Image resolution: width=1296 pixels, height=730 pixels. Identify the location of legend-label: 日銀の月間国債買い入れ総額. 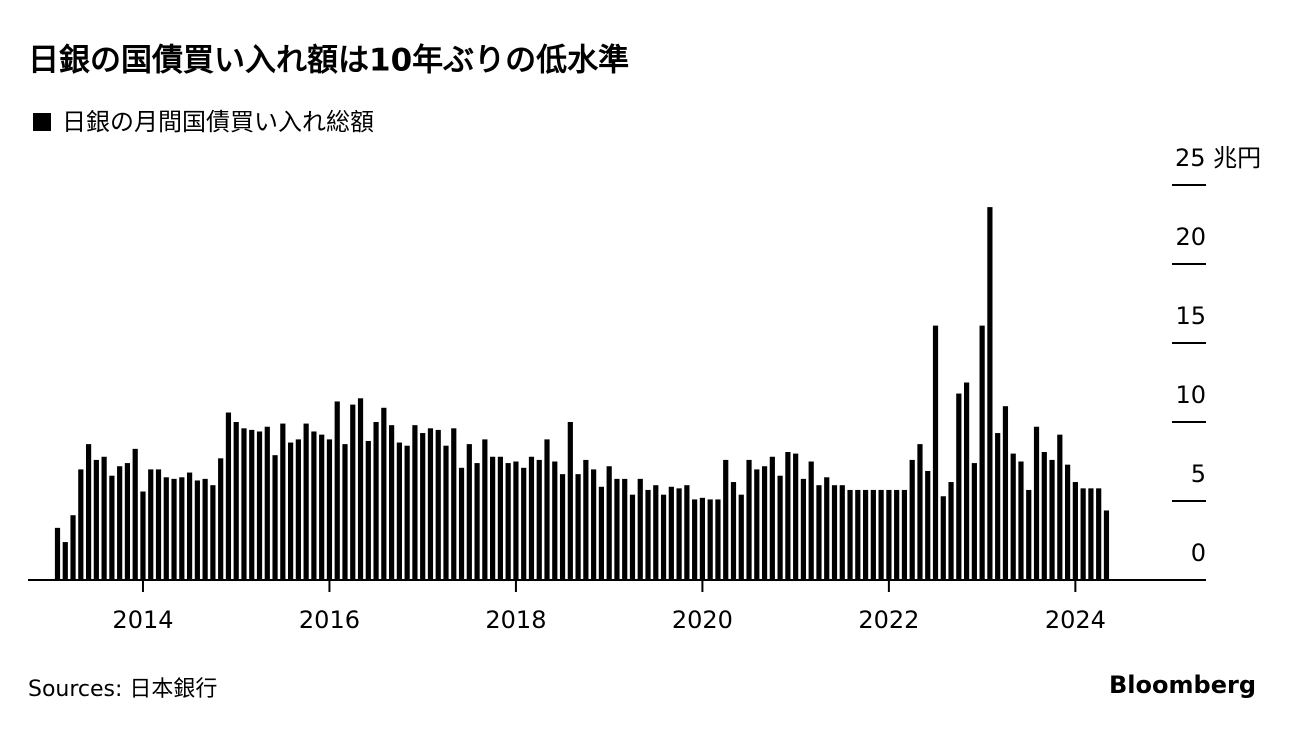
(218, 122).